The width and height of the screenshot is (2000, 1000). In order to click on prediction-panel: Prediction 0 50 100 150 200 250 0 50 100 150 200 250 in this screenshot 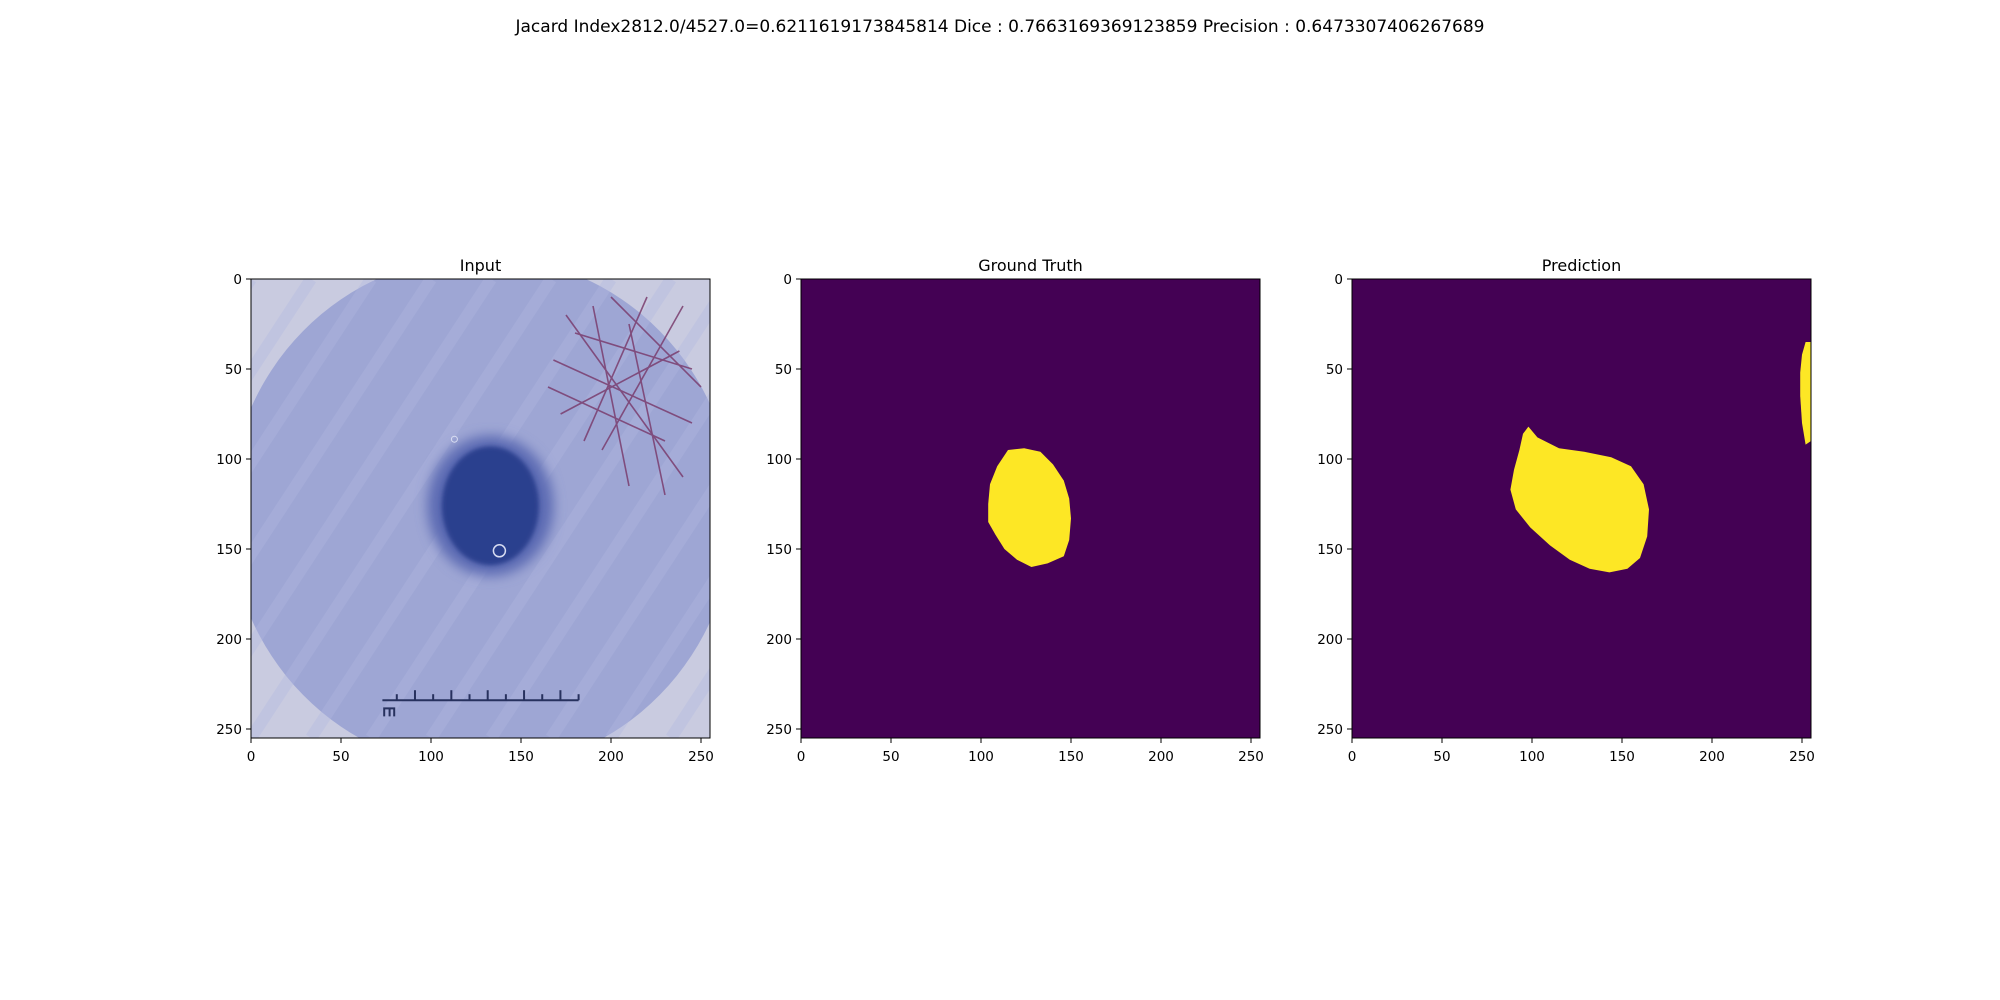, I will do `click(1566, 510)`.